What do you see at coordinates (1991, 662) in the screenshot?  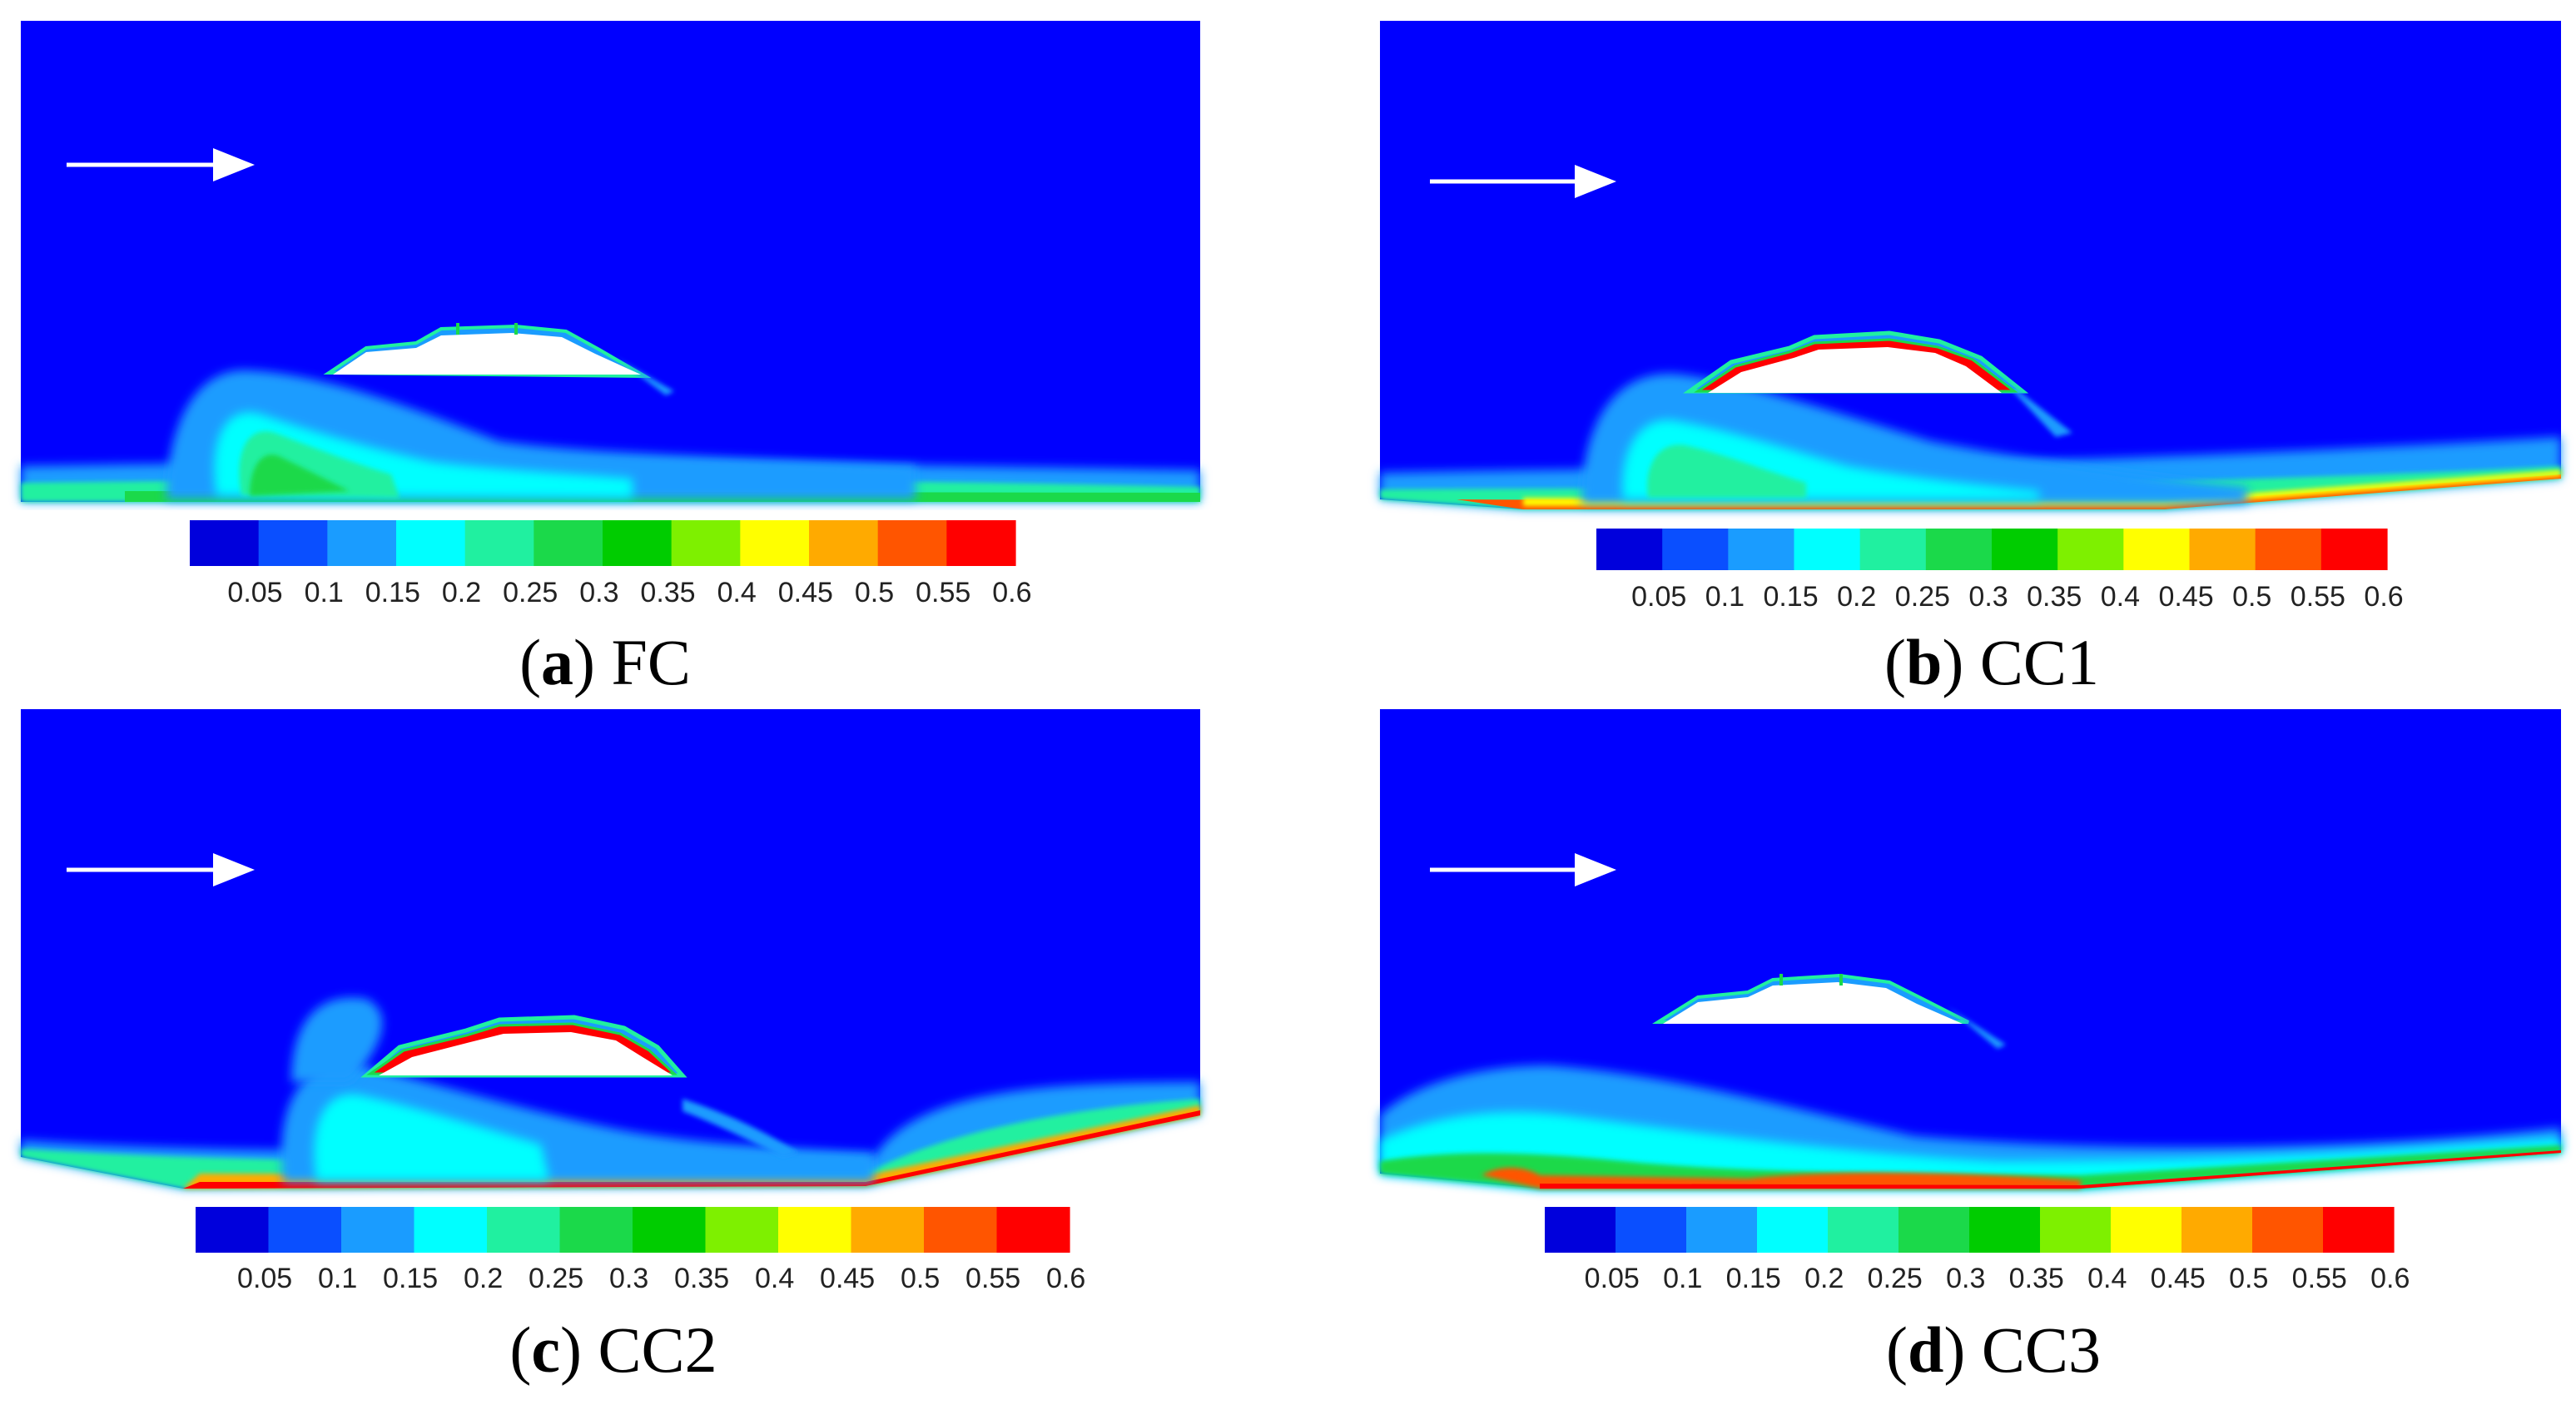 I see `caption-b: (b) CC1` at bounding box center [1991, 662].